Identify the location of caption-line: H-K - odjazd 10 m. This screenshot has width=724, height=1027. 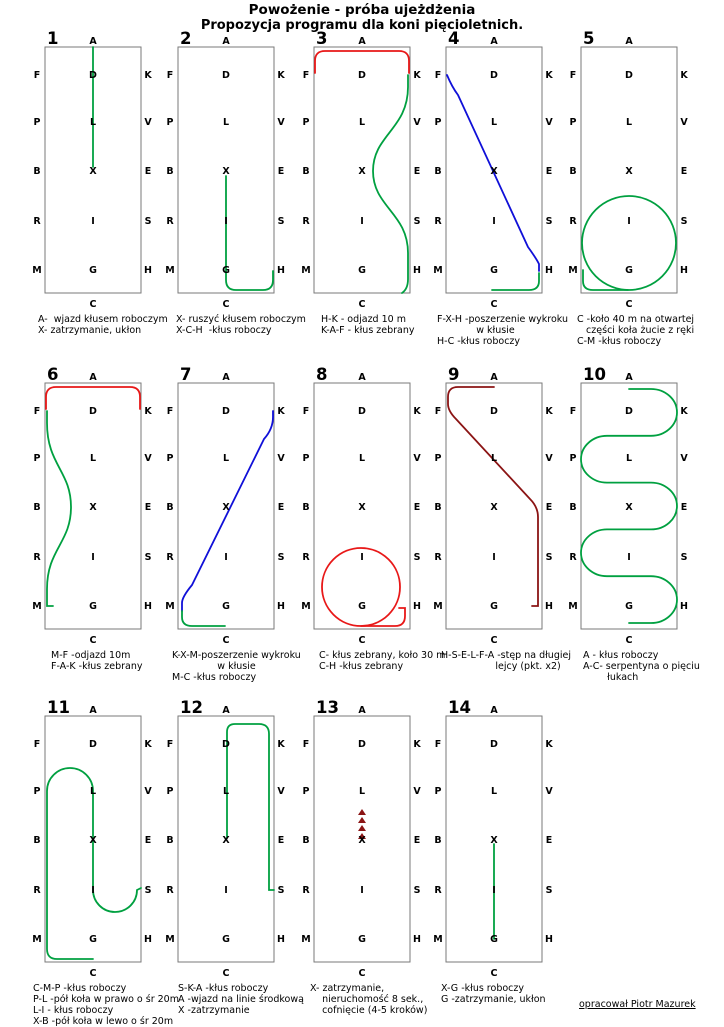
(363, 319).